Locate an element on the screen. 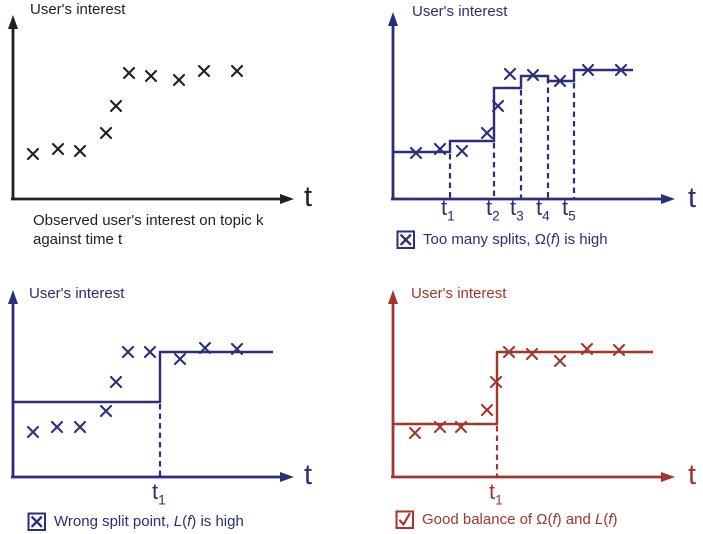 Image resolution: width=703 pixels, height=534 pixels. panel-observed-data-plot is located at coordinates (151, 109).